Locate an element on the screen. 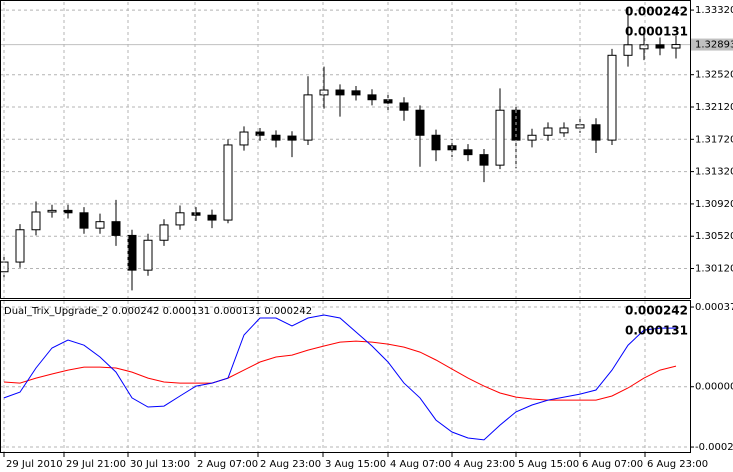 The width and height of the screenshot is (733, 472). y-tick-label: 0.00000 is located at coordinates (714, 387).